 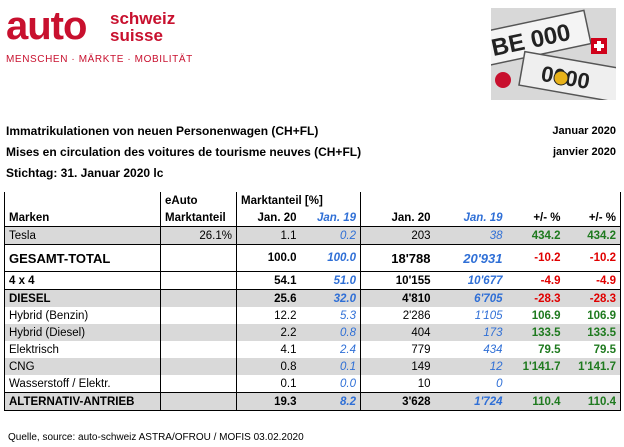 I want to click on cell-name: ALTERNATIV-ANTRIEB, so click(x=82, y=401).